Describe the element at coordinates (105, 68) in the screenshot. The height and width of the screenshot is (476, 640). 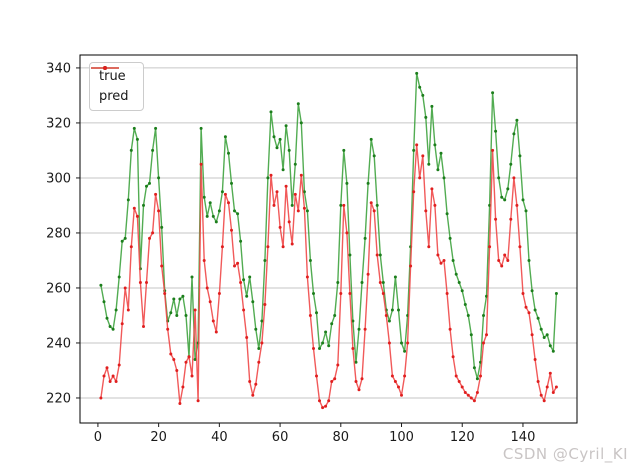
I see `legend-sample-pred-icon` at that location.